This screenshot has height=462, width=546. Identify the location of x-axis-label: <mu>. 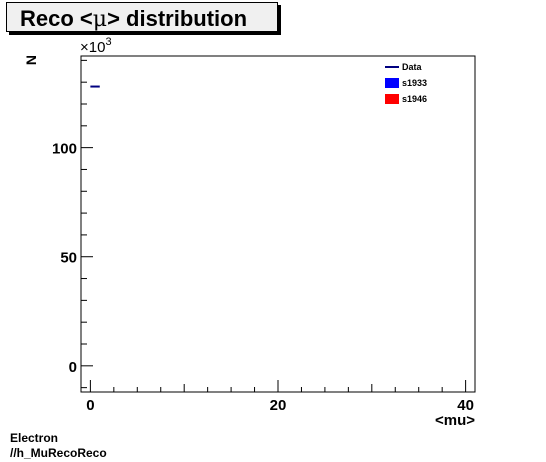
(455, 420).